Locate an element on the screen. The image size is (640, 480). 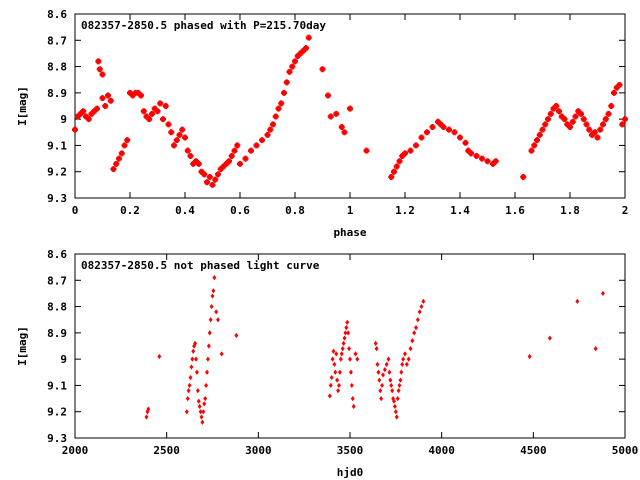
x-tick-label: 3000 is located at coordinates (258, 450).